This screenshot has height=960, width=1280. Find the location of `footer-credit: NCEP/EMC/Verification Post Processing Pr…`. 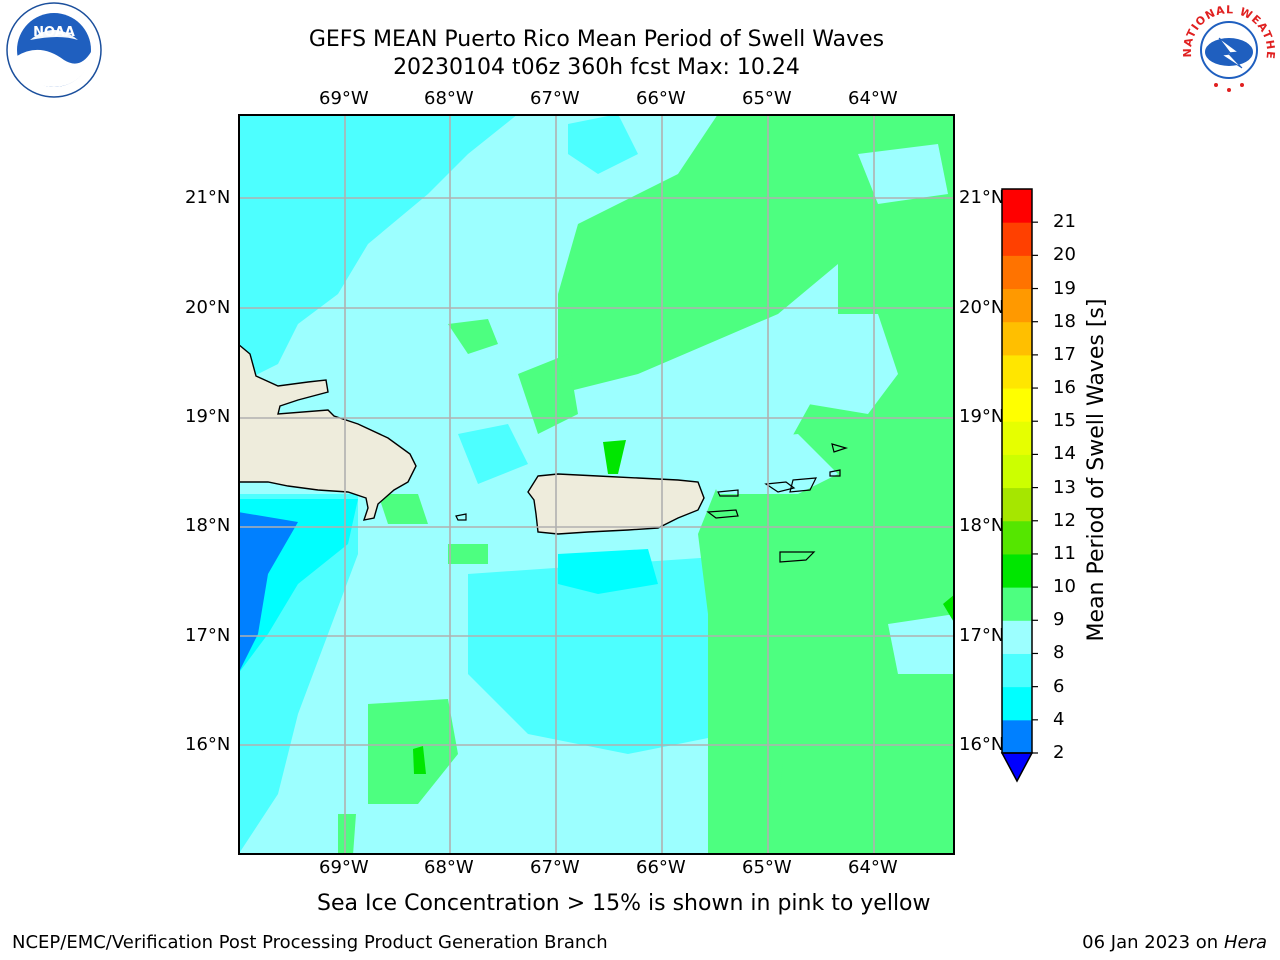

footer-credit: NCEP/EMC/Verification Post Processing Pr… is located at coordinates (310, 942).